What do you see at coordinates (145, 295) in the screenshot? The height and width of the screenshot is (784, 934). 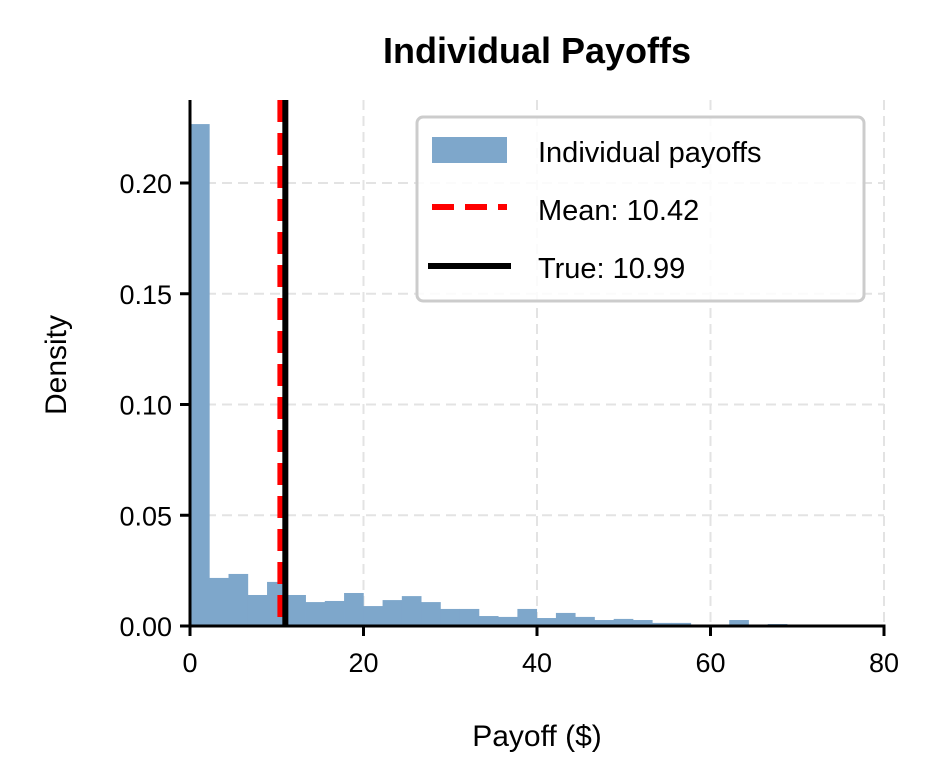 I see `y-tick-label: 0.15` at bounding box center [145, 295].